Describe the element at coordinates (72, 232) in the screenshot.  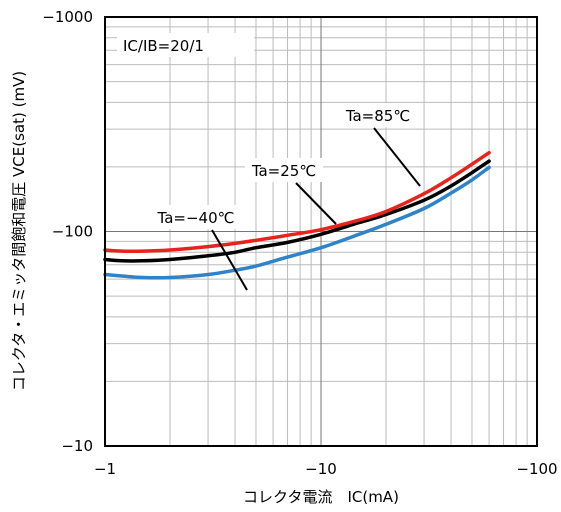
I see `y-tick-label: −100` at that location.